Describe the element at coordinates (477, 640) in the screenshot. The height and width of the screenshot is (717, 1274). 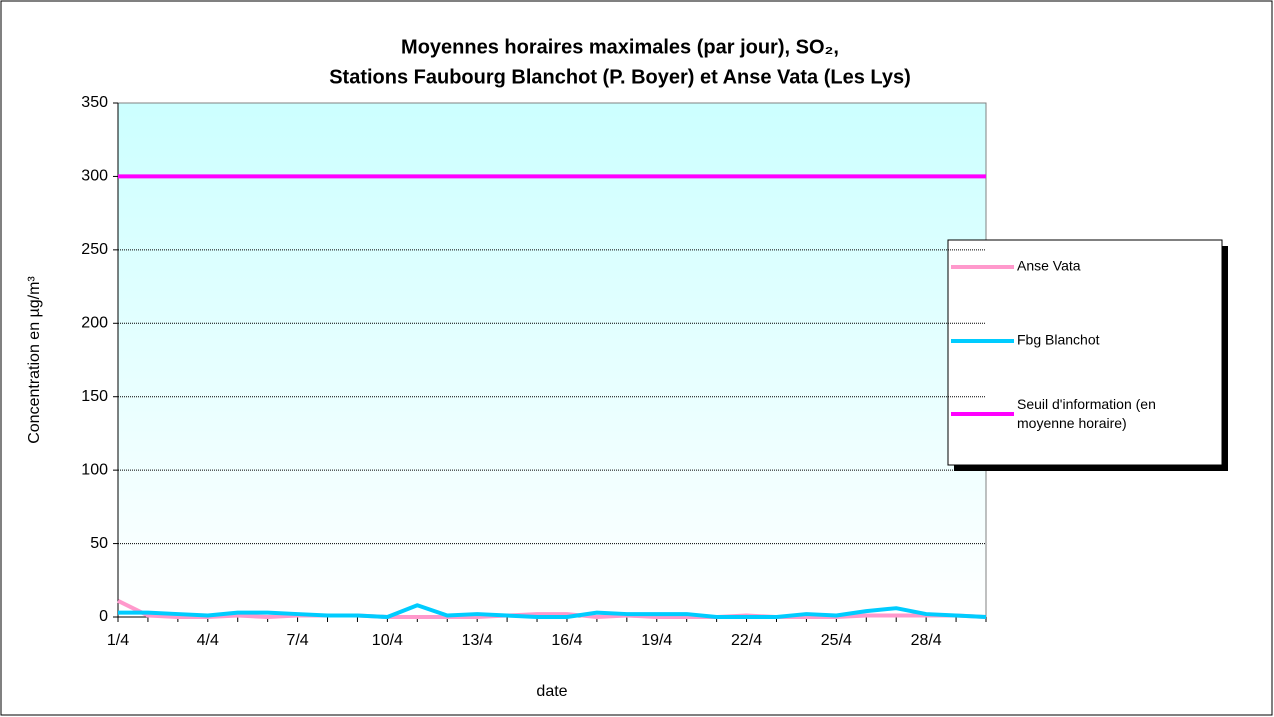
I see `x-tick-label: 13/4` at that location.